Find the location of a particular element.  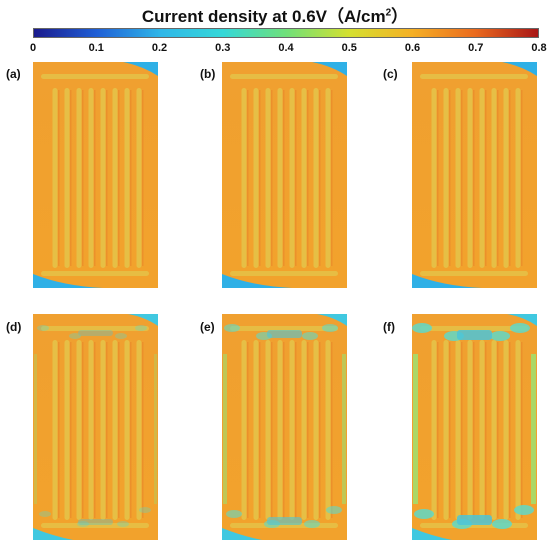

panel-label-d: (d) is located at coordinates (14, 327).